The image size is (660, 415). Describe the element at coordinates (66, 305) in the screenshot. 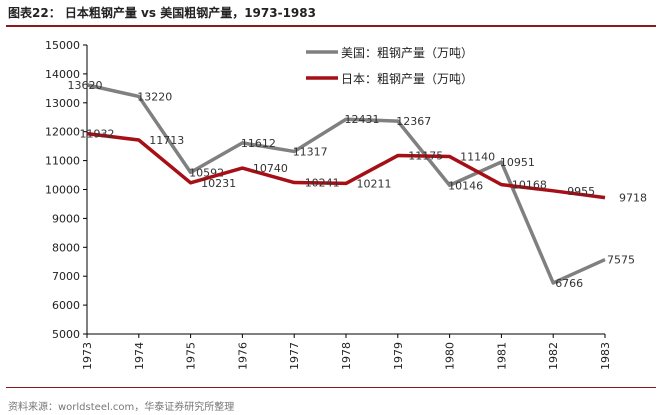

I see `y-tick-label: 6000` at that location.